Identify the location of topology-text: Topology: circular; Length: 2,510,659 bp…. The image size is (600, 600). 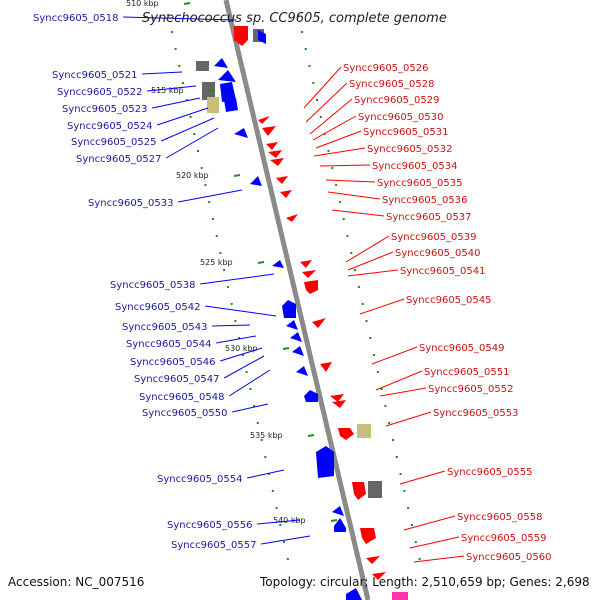
(424, 582).